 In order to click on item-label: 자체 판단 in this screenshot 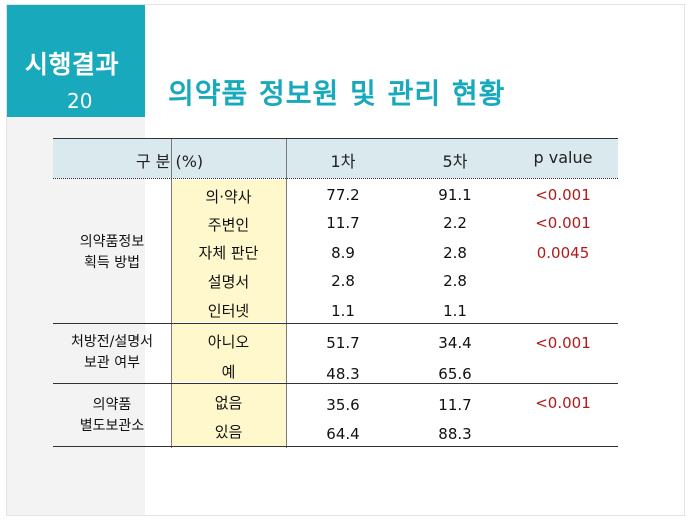, I will do `click(228, 253)`.